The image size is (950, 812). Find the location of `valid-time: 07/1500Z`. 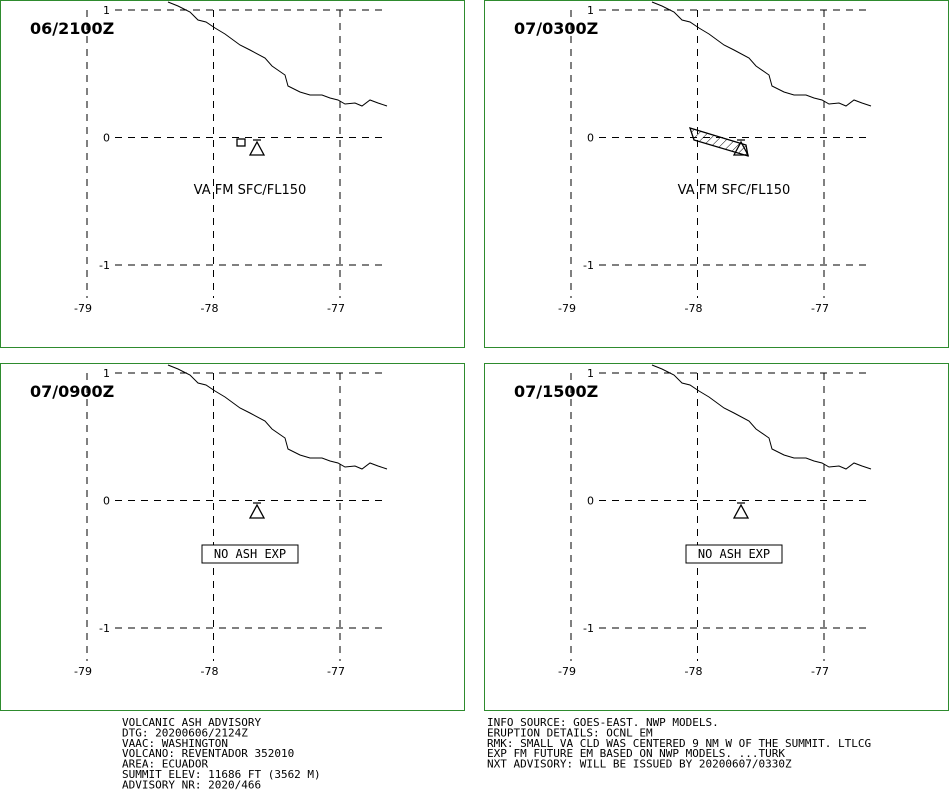

valid-time: 07/1500Z is located at coordinates (556, 391).